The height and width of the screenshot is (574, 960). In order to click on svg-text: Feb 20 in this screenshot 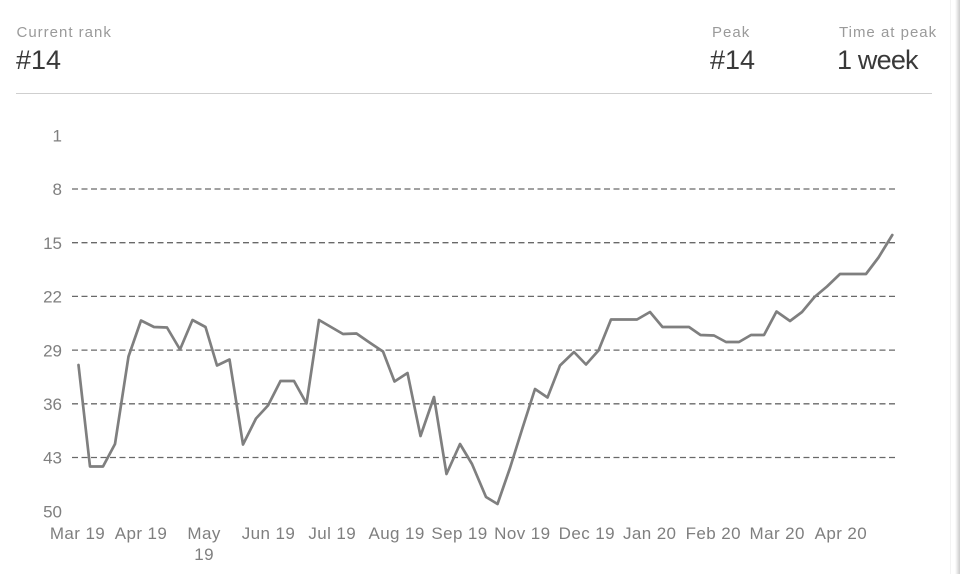, I will do `click(713, 533)`.